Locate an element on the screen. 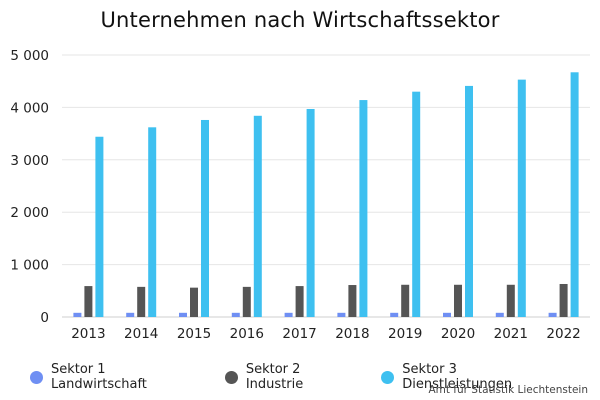 This screenshot has width=600, height=400. y-tick-label: 5 000 is located at coordinates (29, 56).